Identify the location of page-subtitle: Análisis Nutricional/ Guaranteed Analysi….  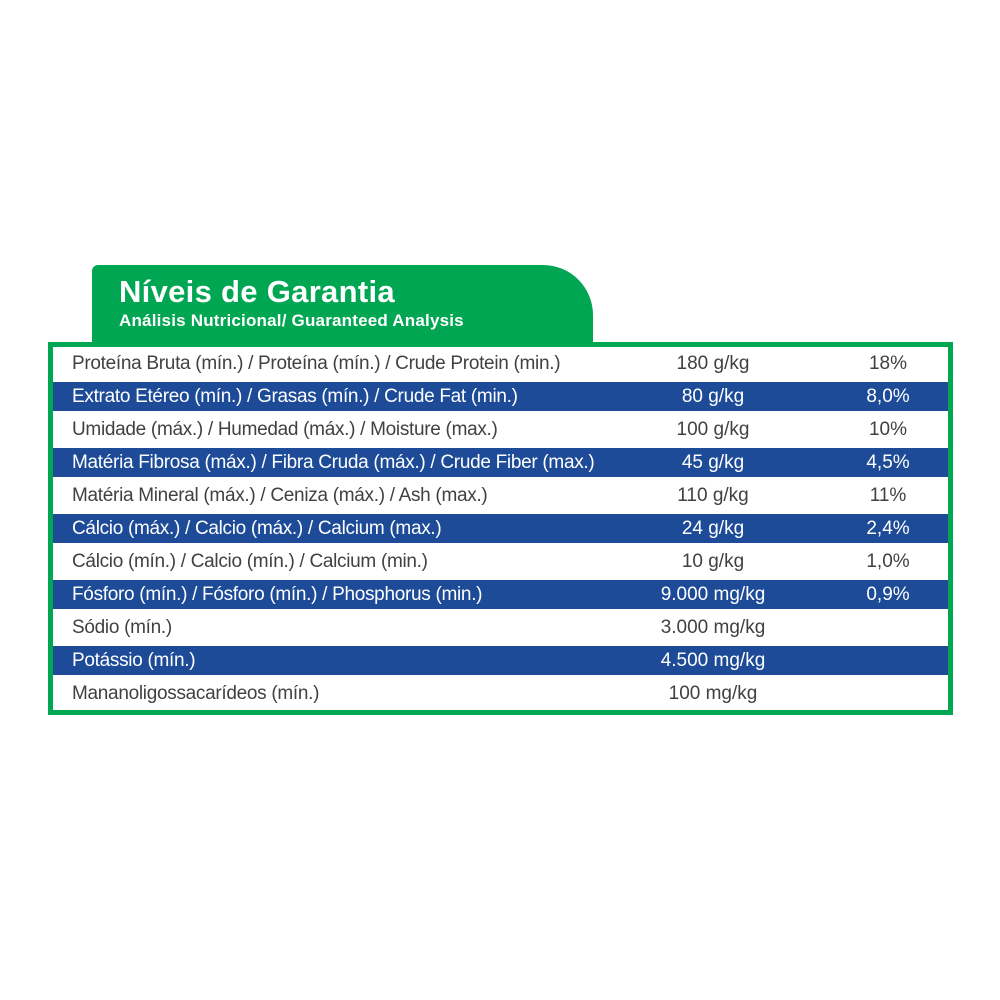
(291, 320).